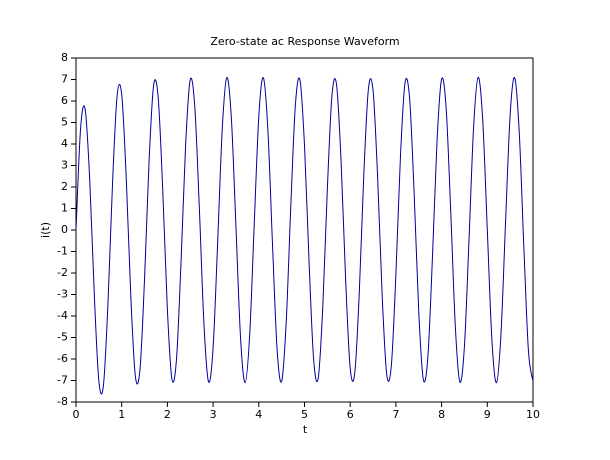 The image size is (610, 460). I want to click on y-tick-label: 0, so click(64, 229).